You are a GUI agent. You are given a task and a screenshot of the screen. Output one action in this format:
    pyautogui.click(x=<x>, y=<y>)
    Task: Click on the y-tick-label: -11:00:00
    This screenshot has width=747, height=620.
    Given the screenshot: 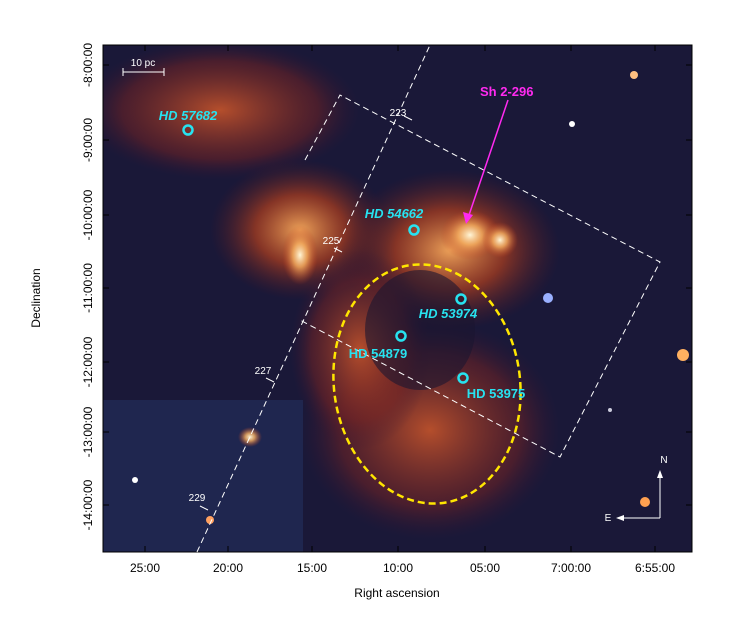 What is the action you would take?
    pyautogui.click(x=88, y=288)
    